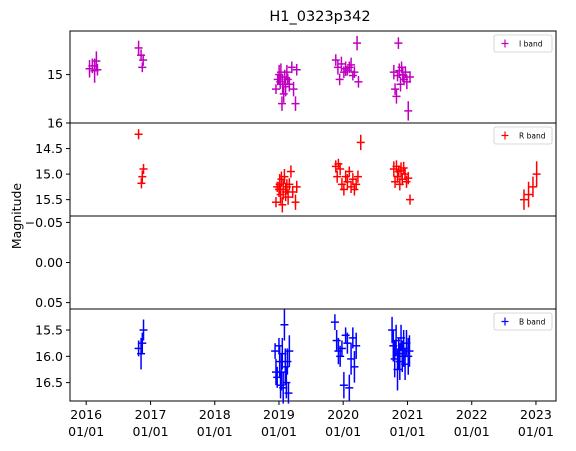 The image size is (576, 451). I want to click on chart-title: H1_0323p342, so click(319, 17).